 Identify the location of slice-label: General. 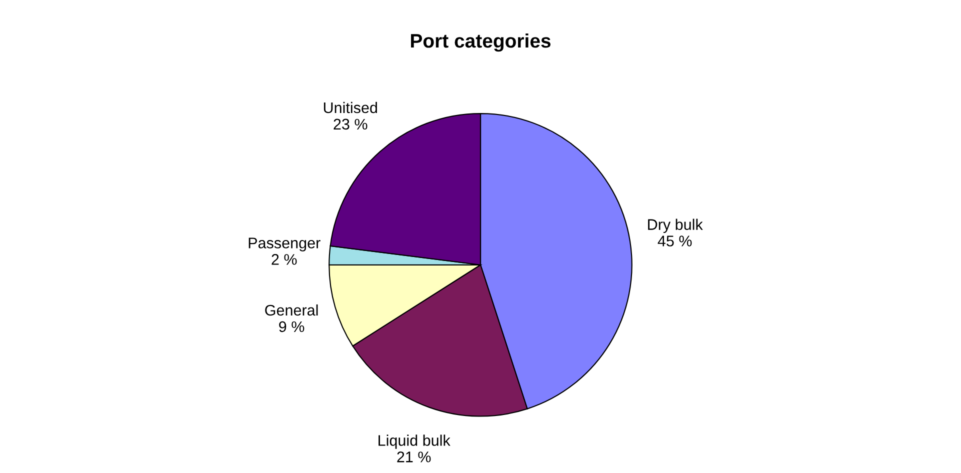
(291, 310).